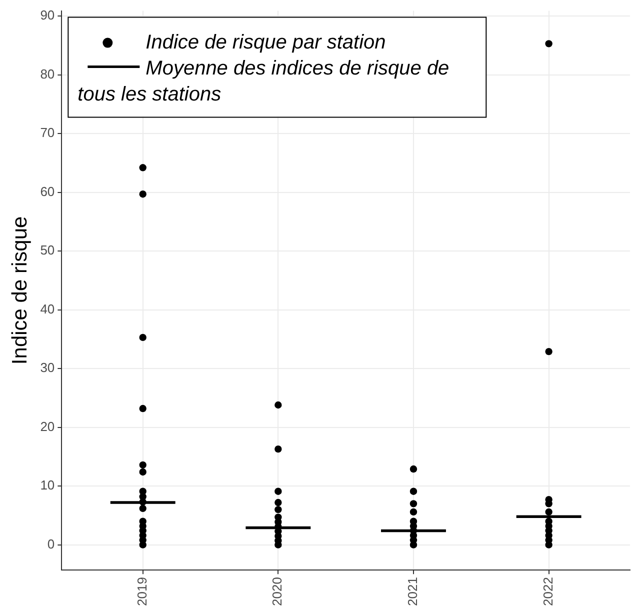  Describe the element at coordinates (47, 485) in the screenshot. I see `y-tick-label: 10` at that location.